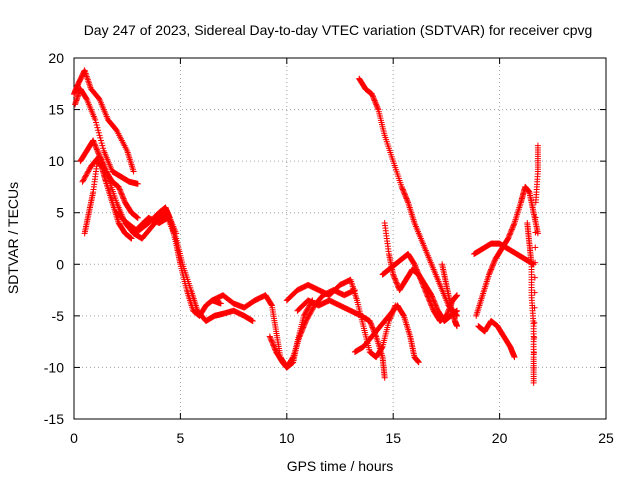  Describe the element at coordinates (340, 466) in the screenshot. I see `x-axis-label: GPS time / hours` at that location.